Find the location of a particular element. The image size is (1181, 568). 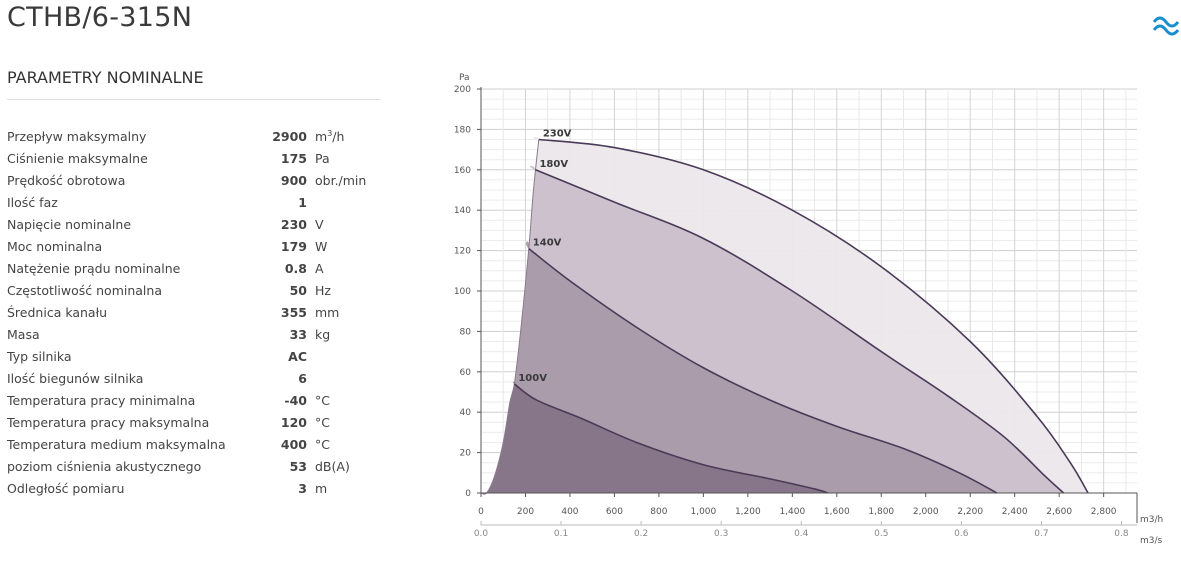

y-axis-label: Pa is located at coordinates (464, 78).